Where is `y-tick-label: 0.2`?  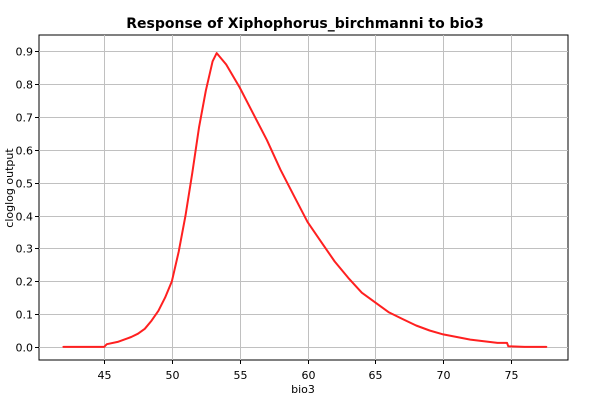
y-tick-label: 0.2 is located at coordinates (25, 282).